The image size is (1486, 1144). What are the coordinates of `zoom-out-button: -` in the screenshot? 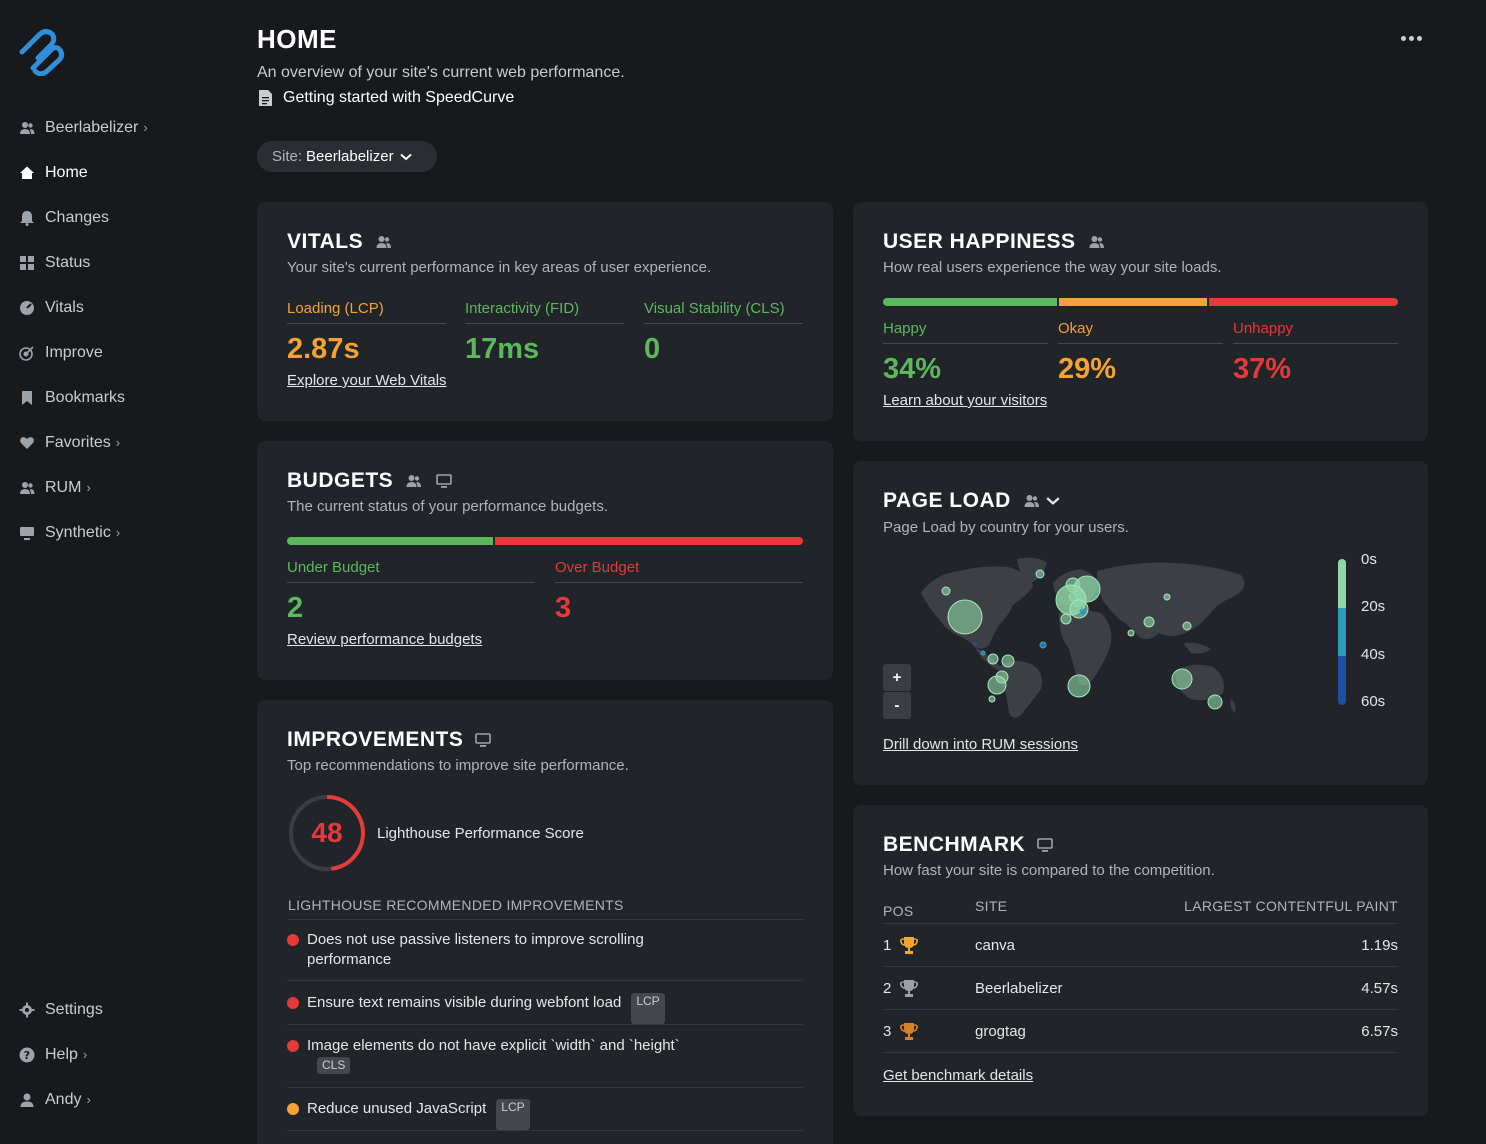 It's located at (897, 705).